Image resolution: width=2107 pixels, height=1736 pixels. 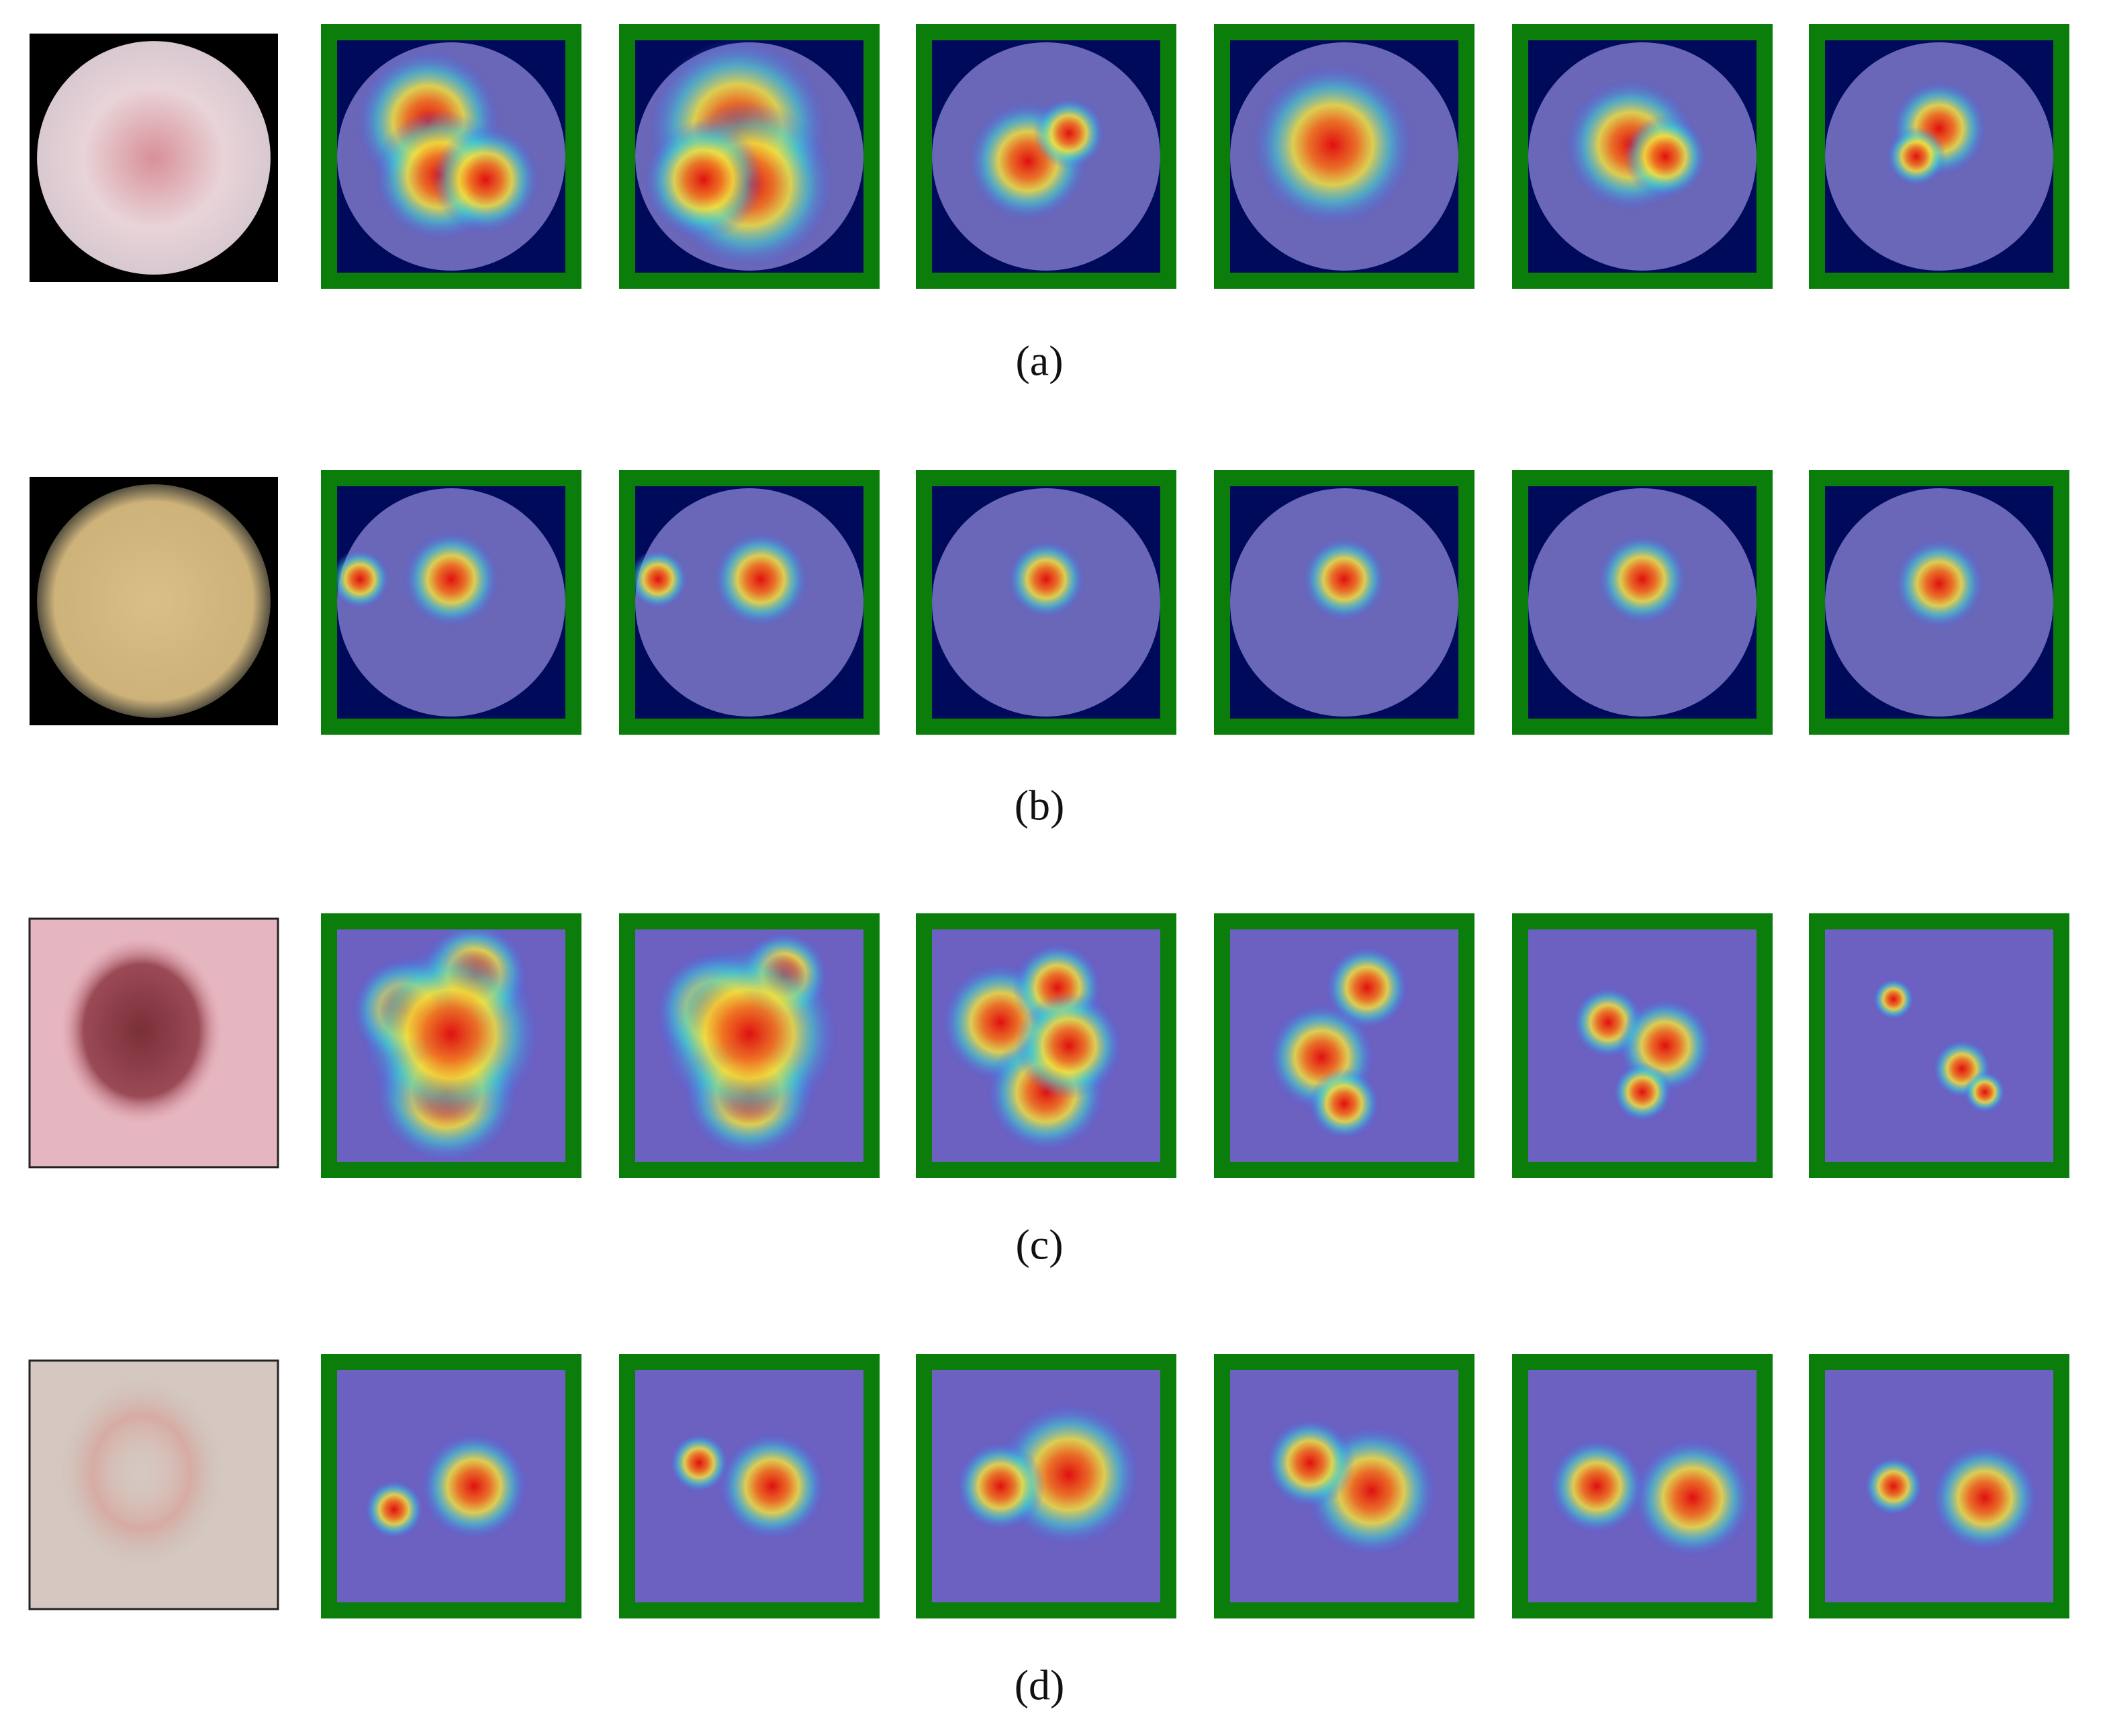 I want to click on heatmap-field, so click(x=1939, y=1045).